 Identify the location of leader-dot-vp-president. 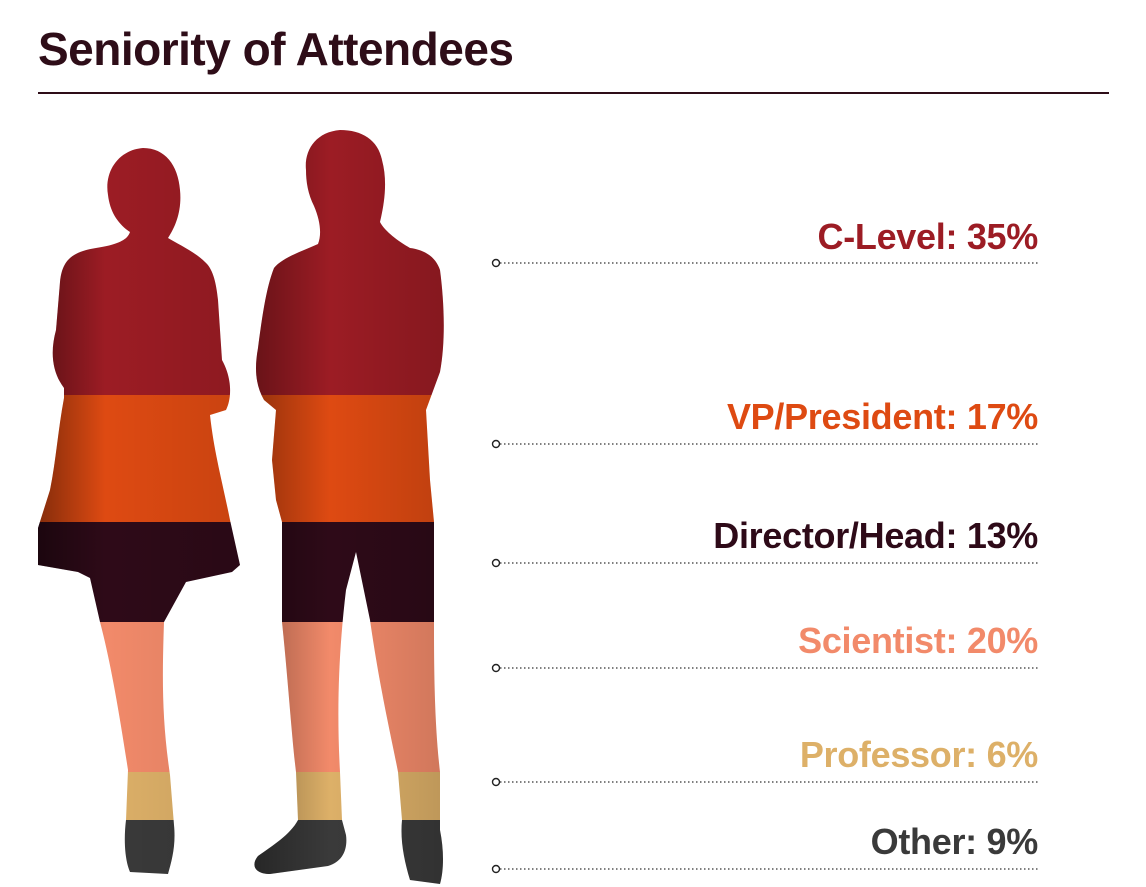
(496, 444).